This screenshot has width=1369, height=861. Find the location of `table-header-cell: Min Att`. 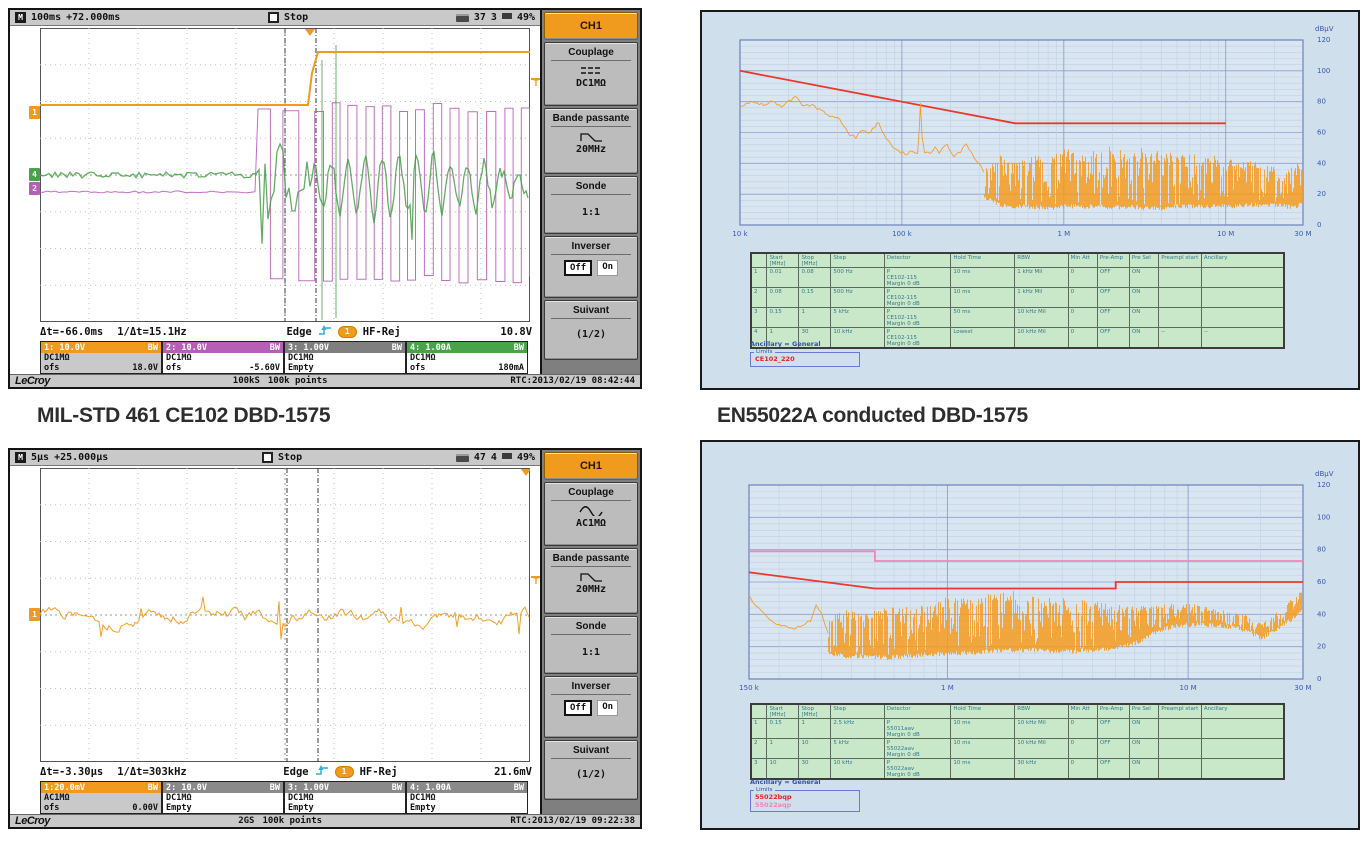

table-header-cell: Min Att is located at coordinates (1082, 711).